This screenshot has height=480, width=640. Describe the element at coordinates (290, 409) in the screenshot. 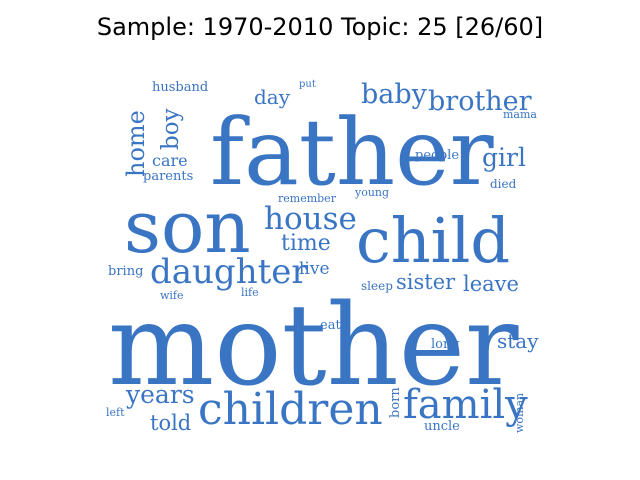

I see `word-children: children` at that location.